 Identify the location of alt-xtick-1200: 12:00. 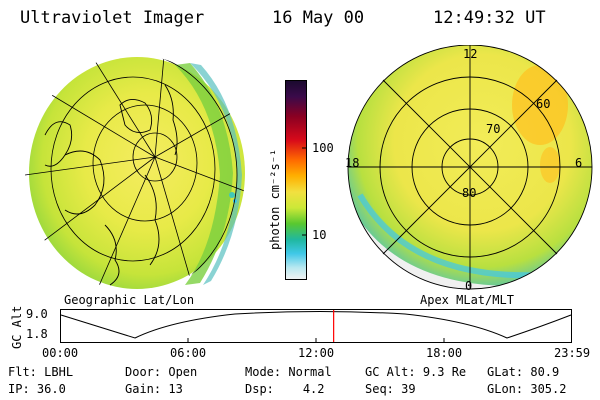
(316, 353).